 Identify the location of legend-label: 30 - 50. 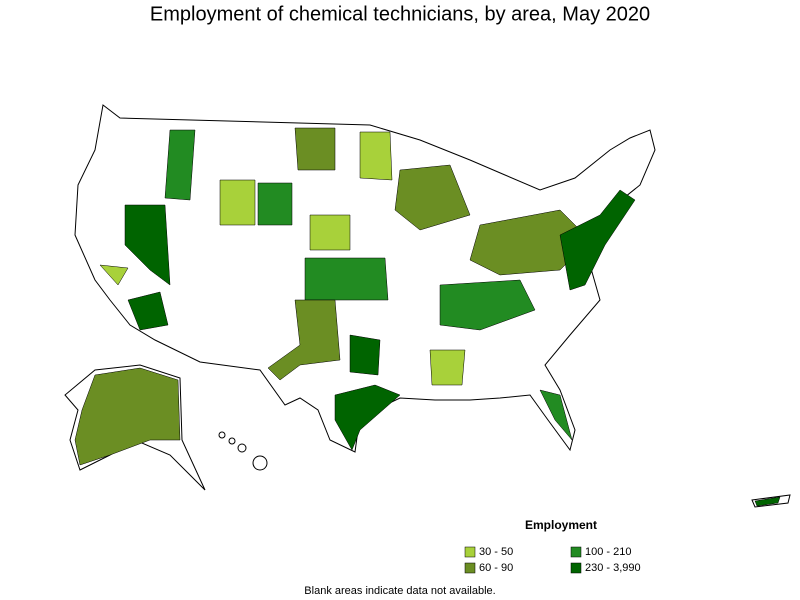
(496, 552).